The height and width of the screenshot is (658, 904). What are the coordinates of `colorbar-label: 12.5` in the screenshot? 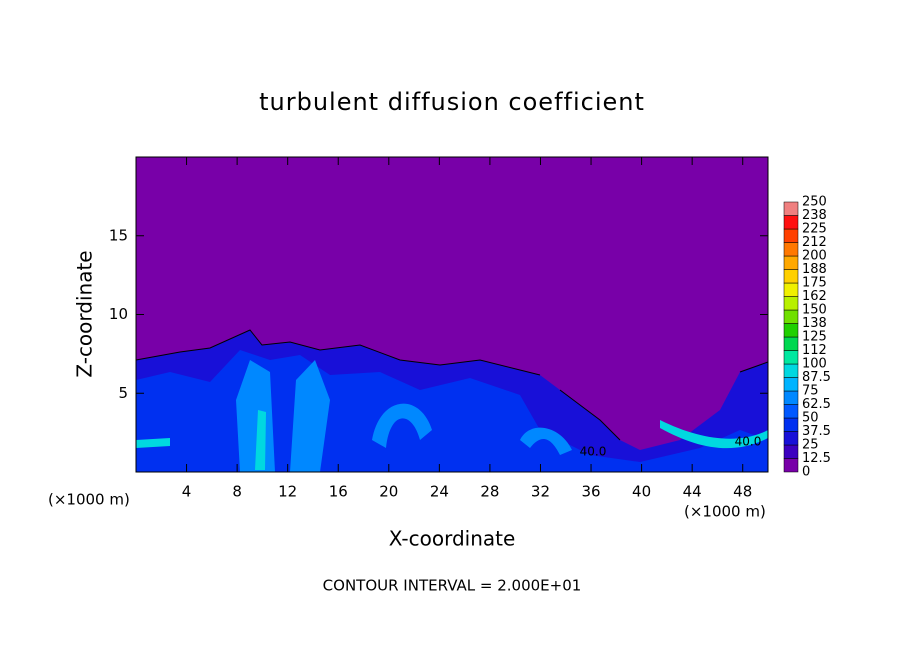 It's located at (816, 458).